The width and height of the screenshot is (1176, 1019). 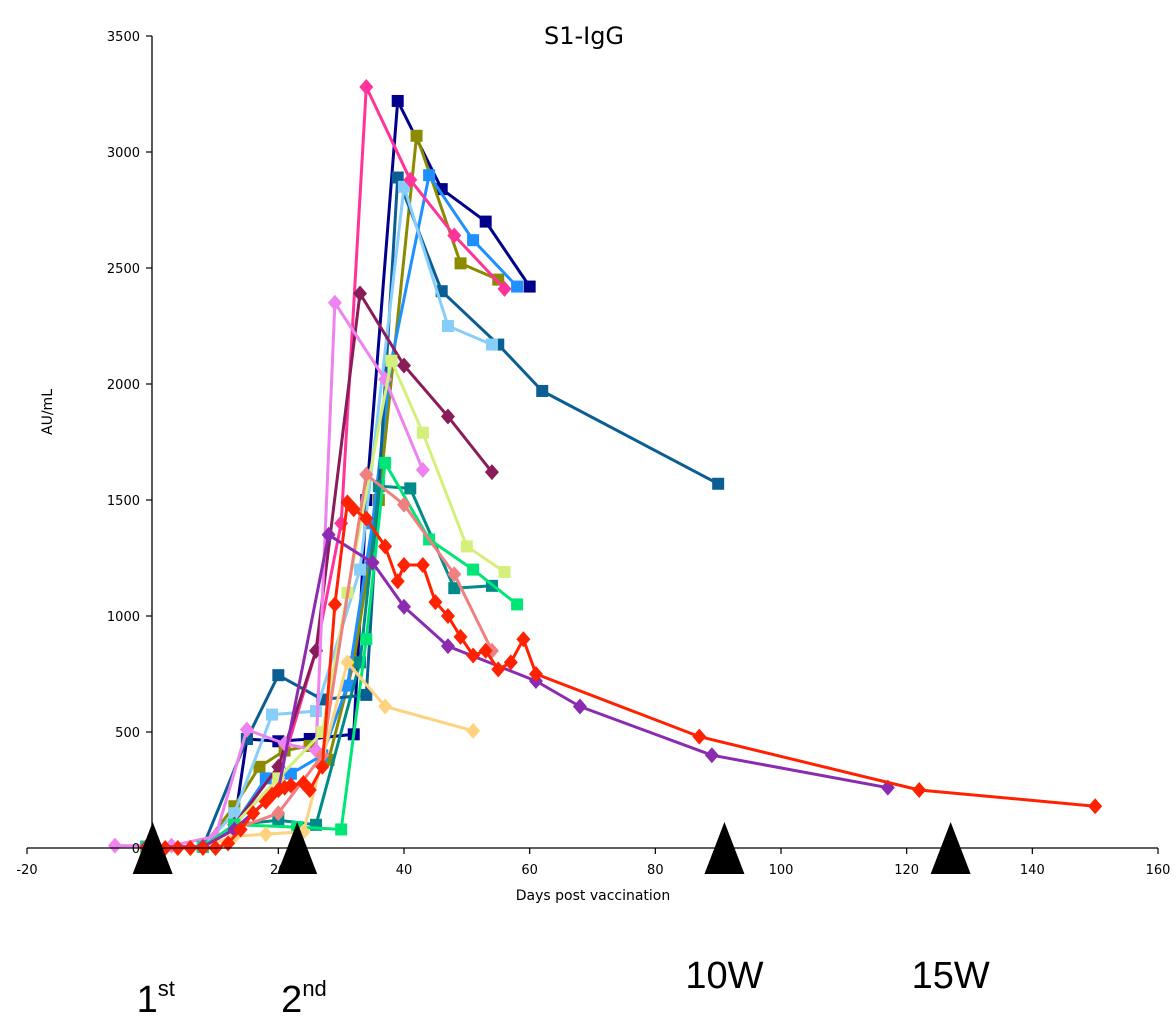 What do you see at coordinates (529, 870) in the screenshot?
I see `x-tick-label: 60` at bounding box center [529, 870].